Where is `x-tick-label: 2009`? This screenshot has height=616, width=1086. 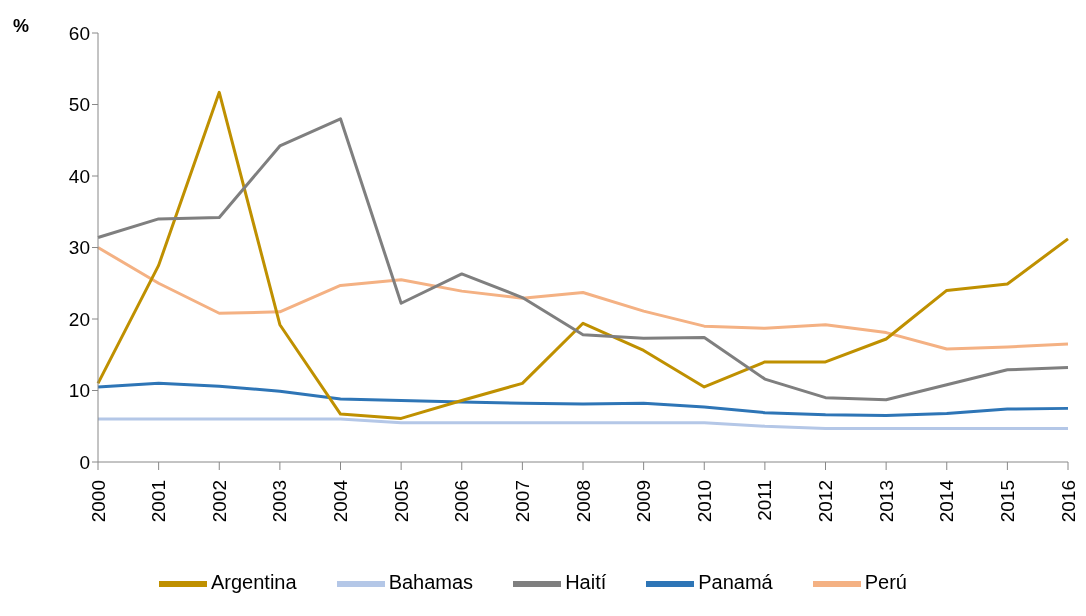
x-tick-label: 2009 is located at coordinates (644, 501).